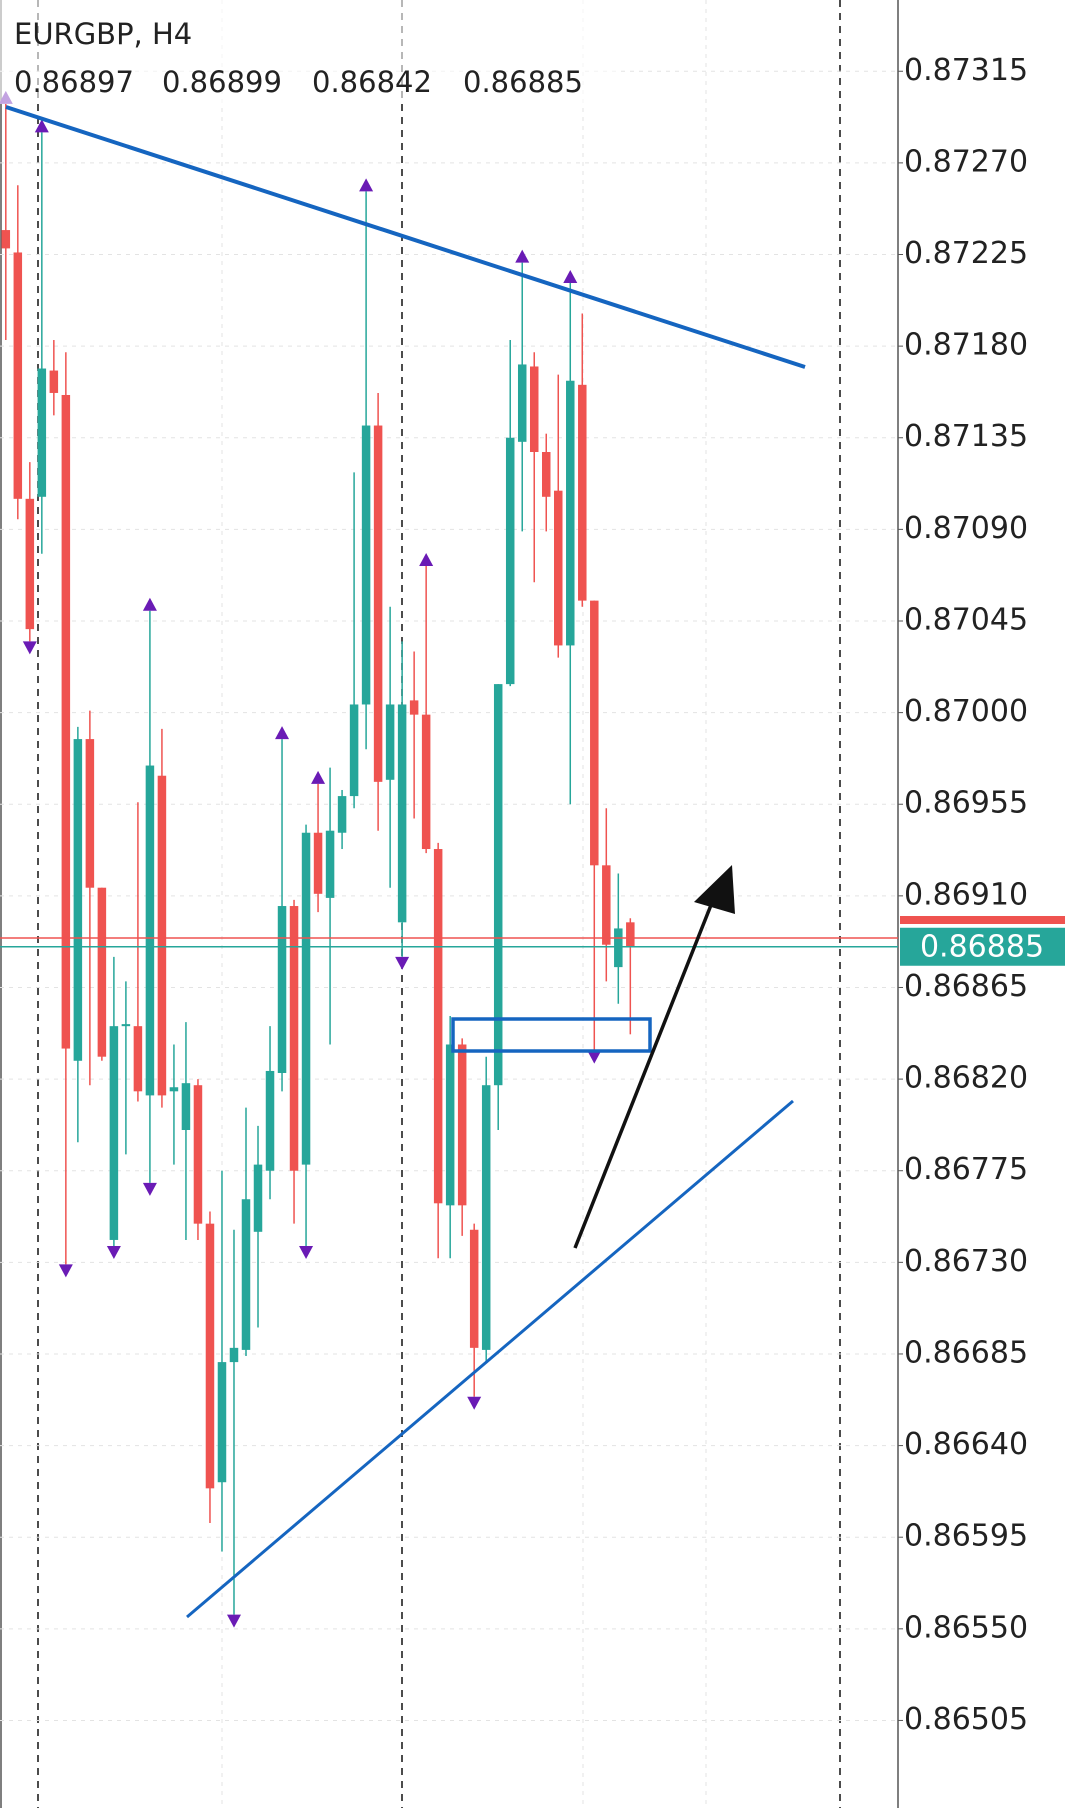 This screenshot has height=1808, width=1080. What do you see at coordinates (966, 1078) in the screenshot?
I see `y-tick-label: 0.86820` at bounding box center [966, 1078].